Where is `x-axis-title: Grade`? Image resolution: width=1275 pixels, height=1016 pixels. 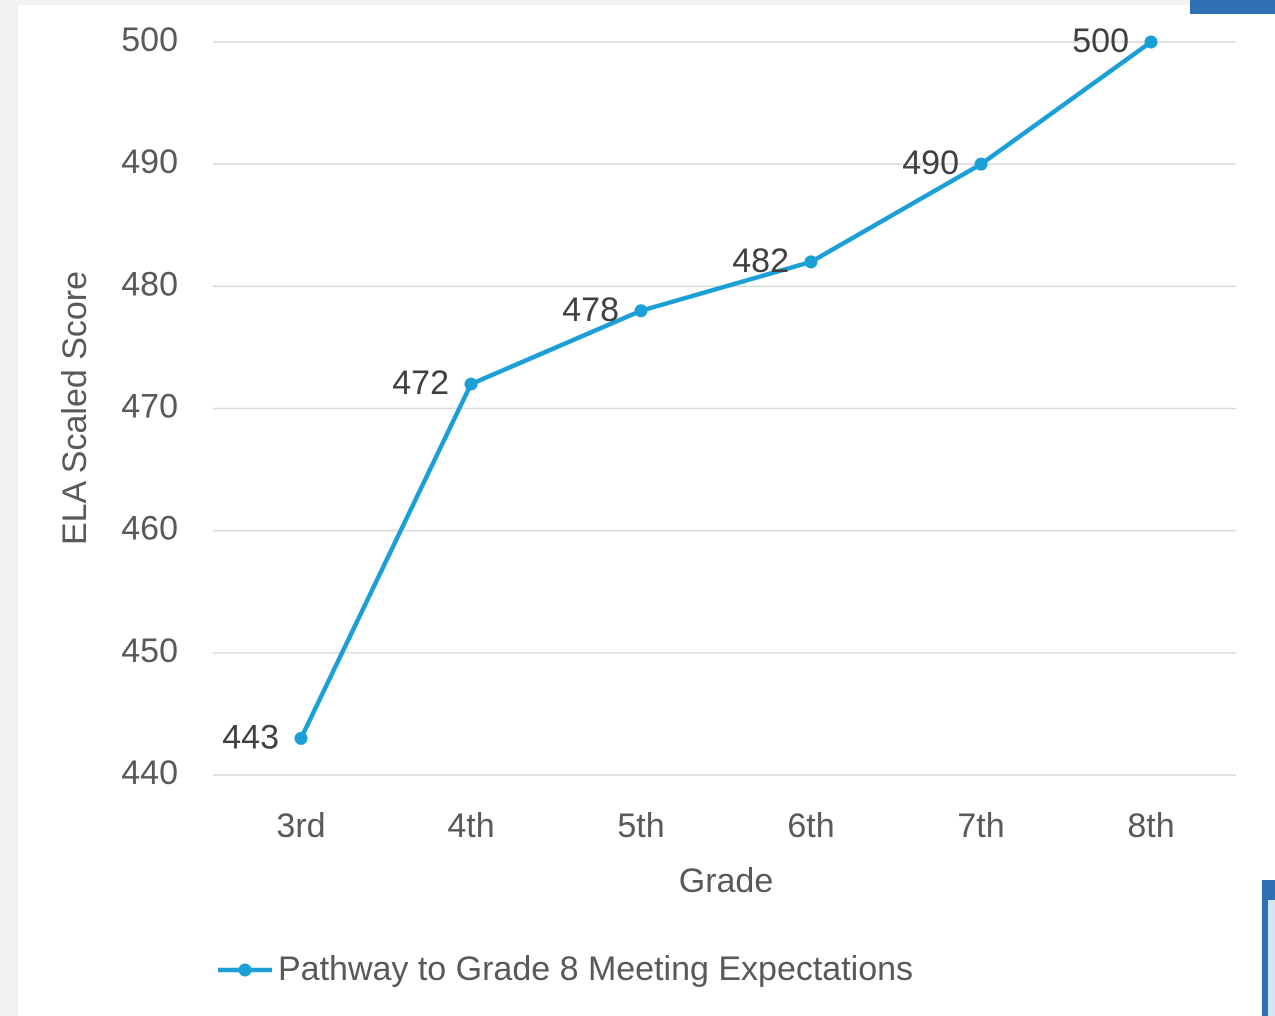
x-axis-title: Grade is located at coordinates (726, 881).